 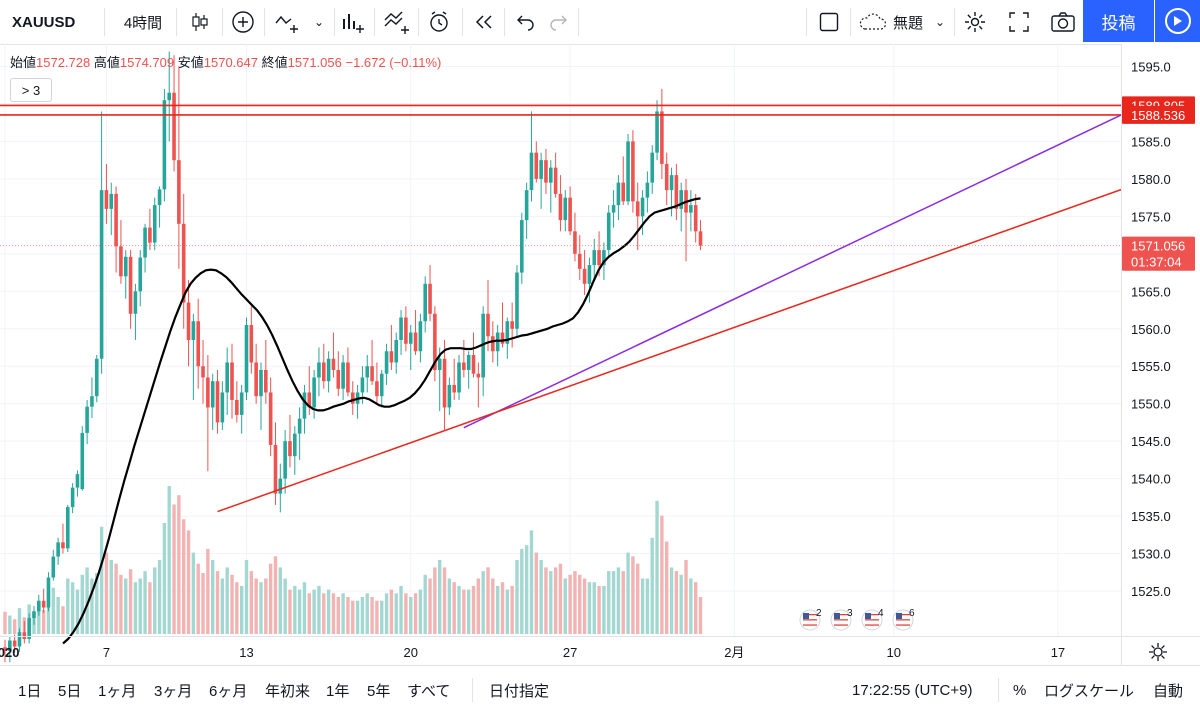 What do you see at coordinates (106, 62) in the screenshot?
I see `high-label: 高値` at bounding box center [106, 62].